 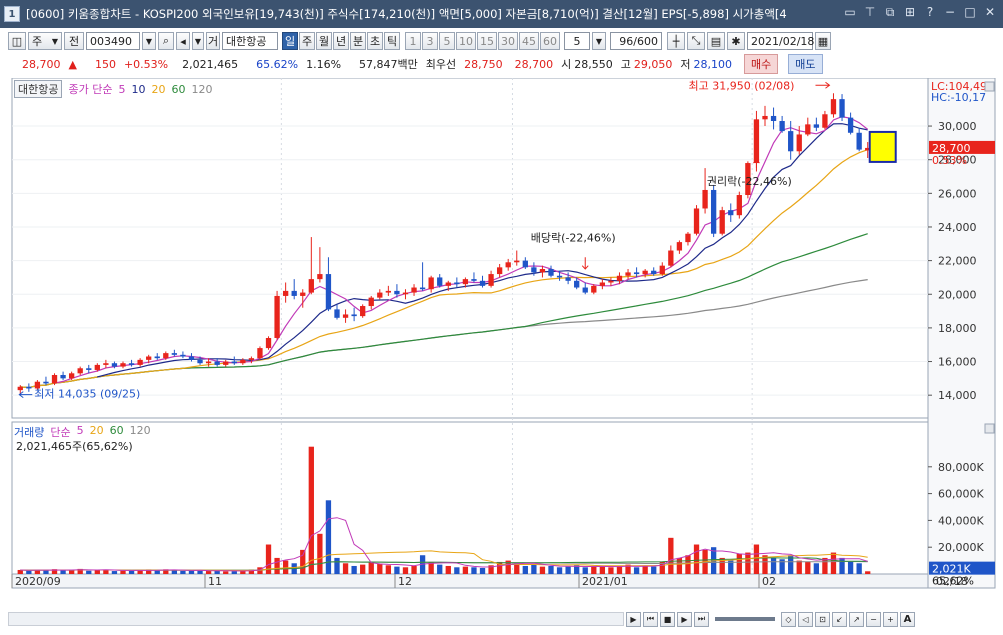 I want to click on restore-icon: ⧉, so click(x=890, y=12).